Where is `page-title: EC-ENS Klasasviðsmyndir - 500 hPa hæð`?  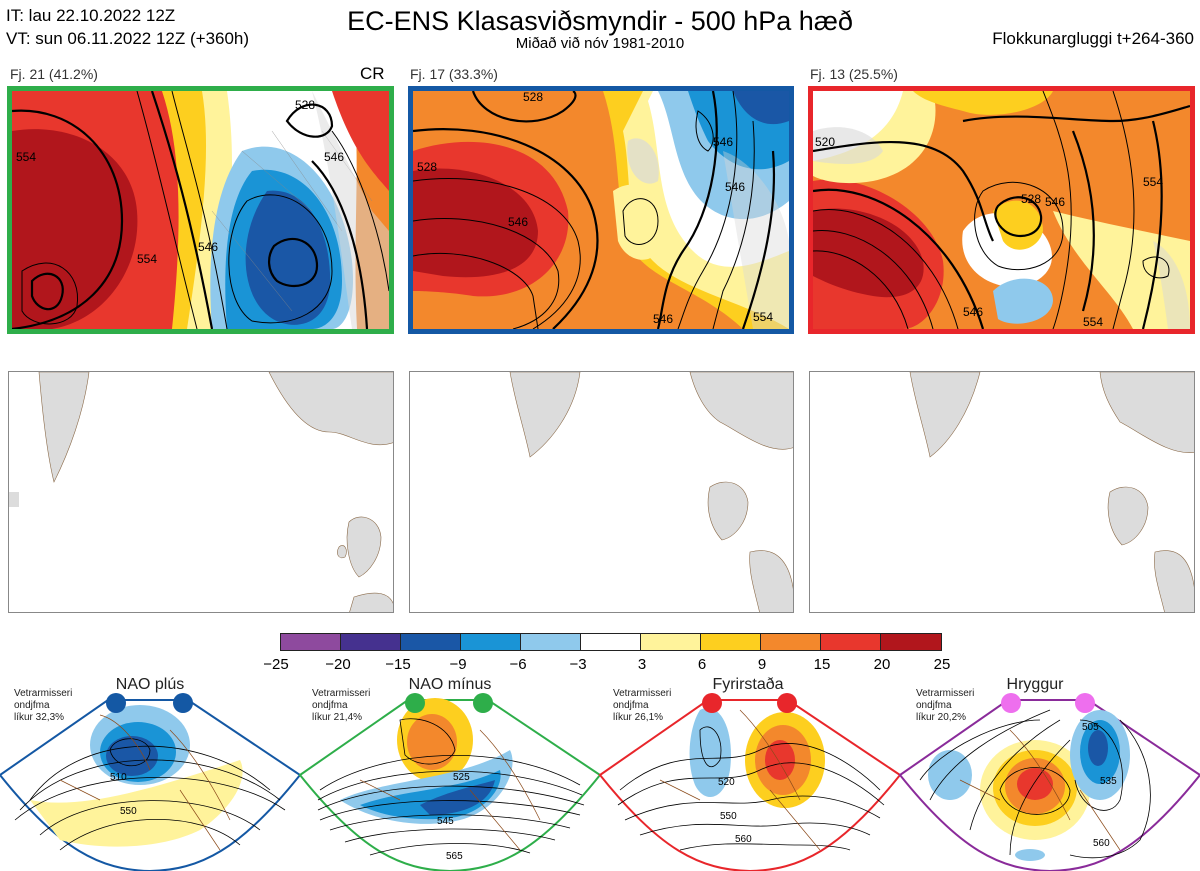 page-title: EC-ENS Klasasviðsmyndir - 500 hPa hæð is located at coordinates (600, 21).